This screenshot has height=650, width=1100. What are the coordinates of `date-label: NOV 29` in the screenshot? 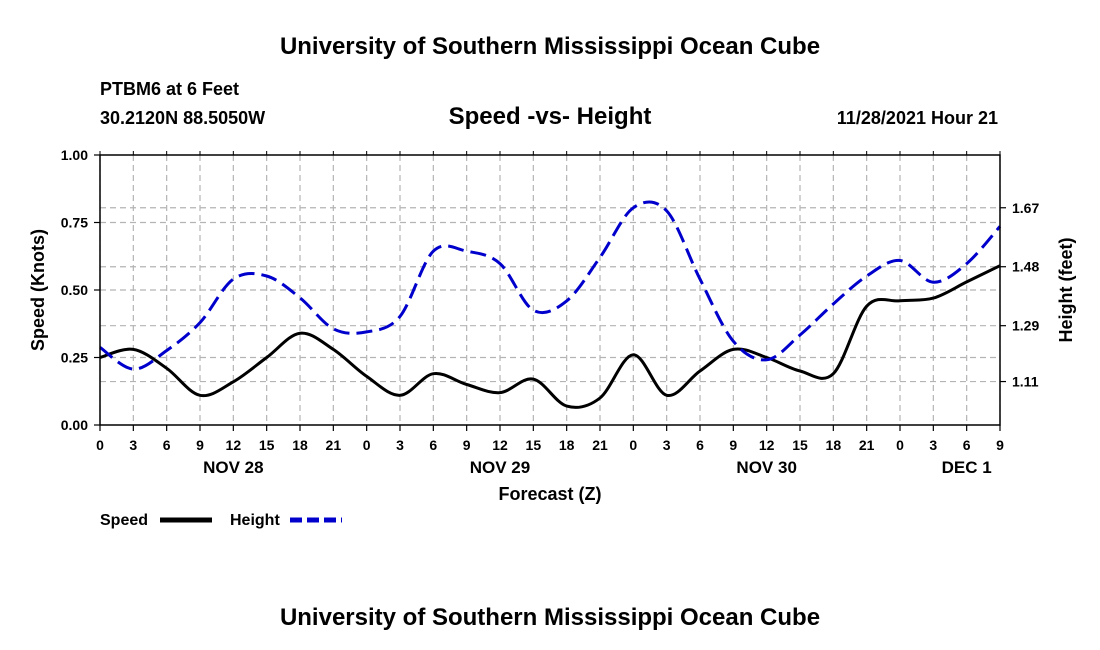 It's located at (500, 467).